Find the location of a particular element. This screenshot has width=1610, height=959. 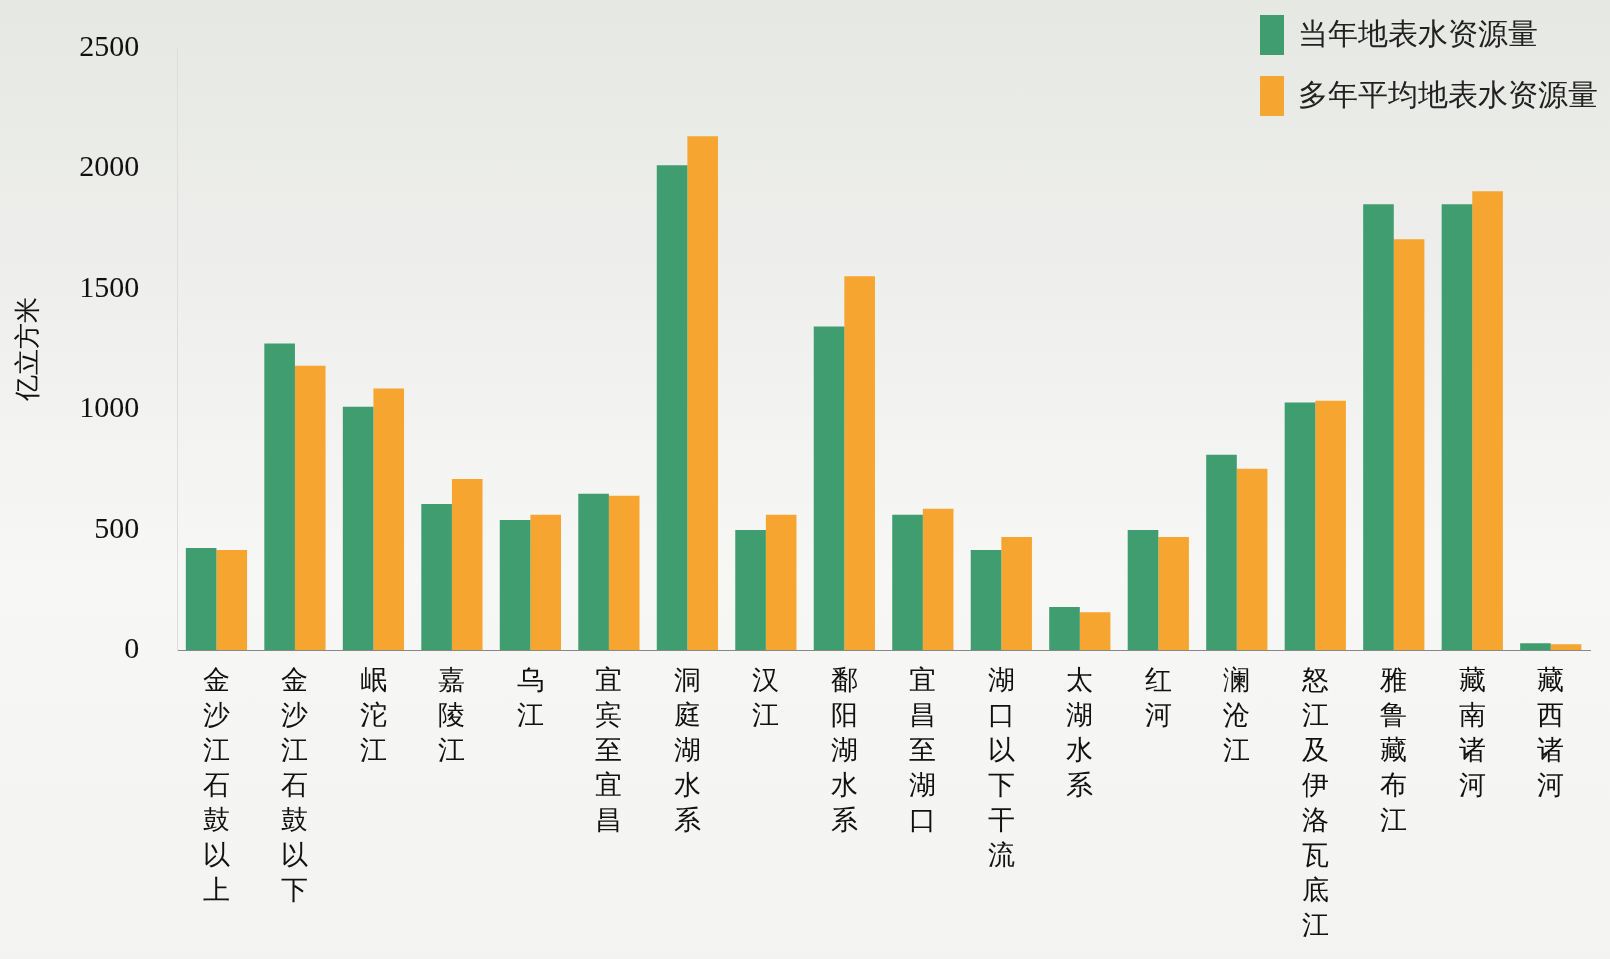

x-tick-label: 澜沧江 is located at coordinates (1237, 714).